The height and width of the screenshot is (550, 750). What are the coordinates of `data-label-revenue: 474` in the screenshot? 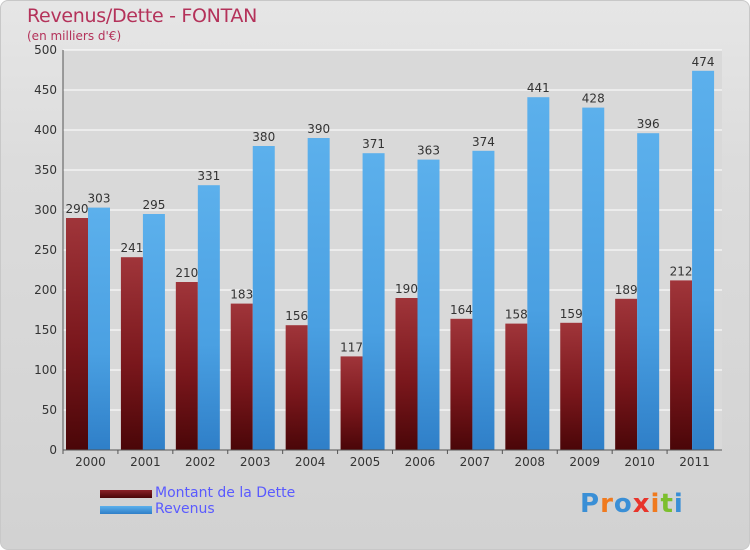 It's located at (703, 62).